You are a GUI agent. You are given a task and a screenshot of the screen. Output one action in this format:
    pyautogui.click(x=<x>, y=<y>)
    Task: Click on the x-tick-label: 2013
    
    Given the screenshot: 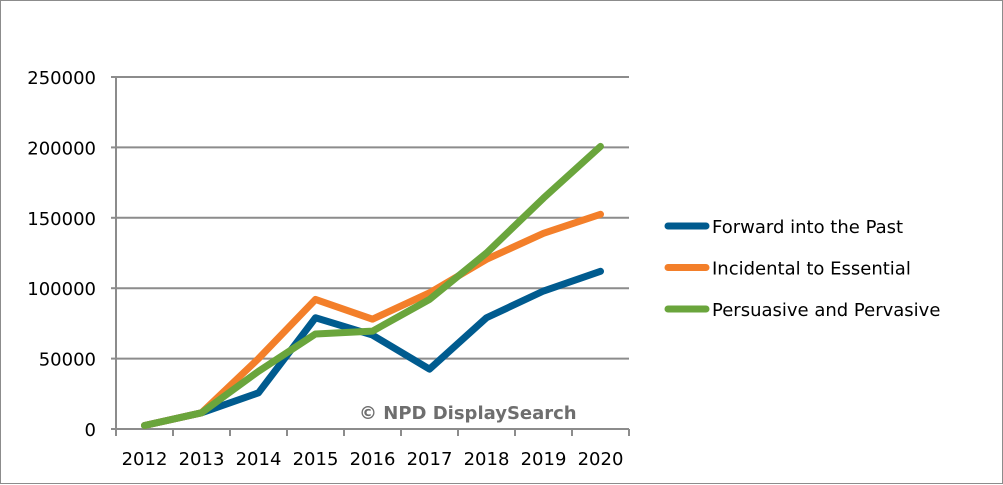 What is the action you would take?
    pyautogui.click(x=202, y=459)
    